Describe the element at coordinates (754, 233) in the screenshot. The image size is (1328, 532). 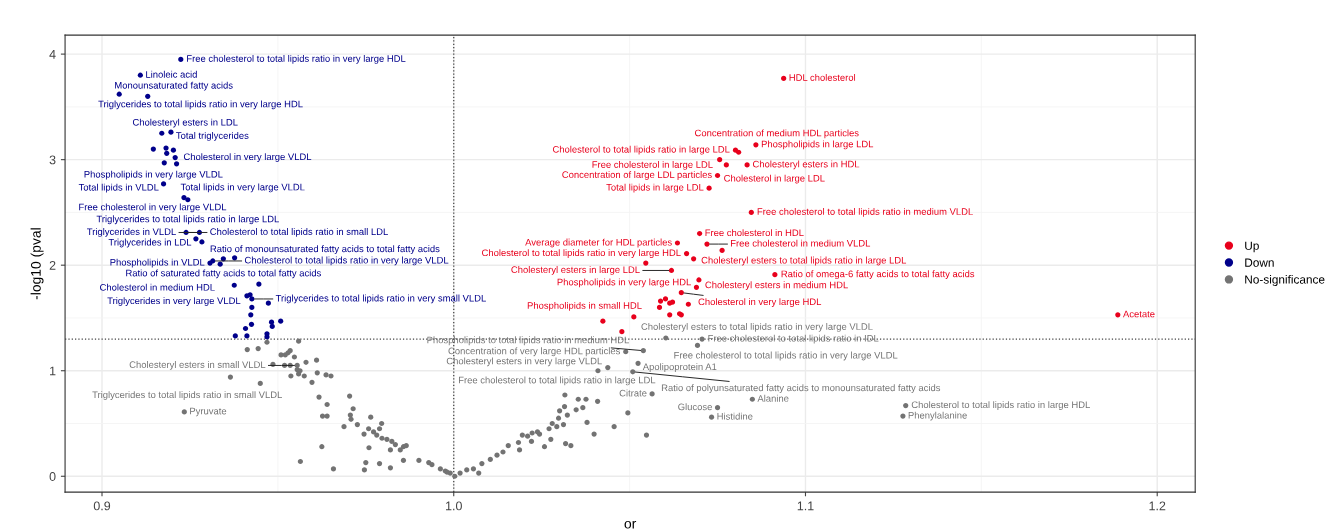
I see `annotation: Free cholesterol in HDL` at that location.